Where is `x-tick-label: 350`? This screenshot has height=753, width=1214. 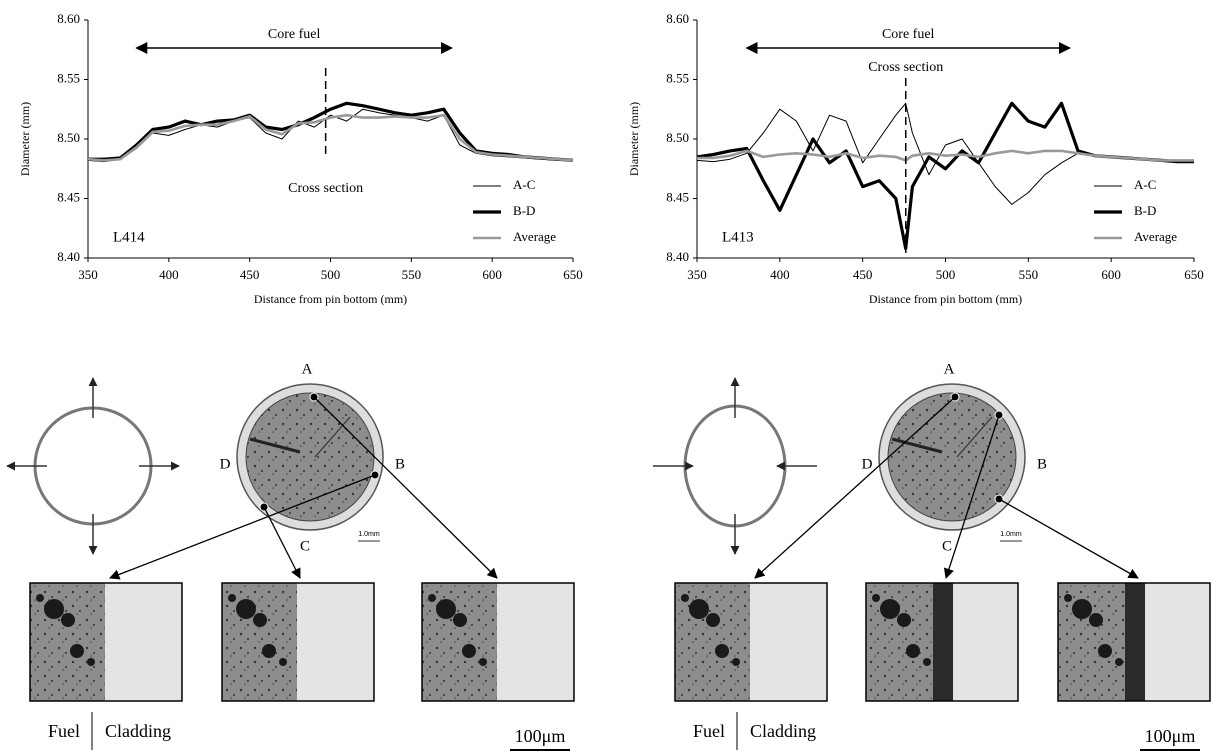 x-tick-label: 350 is located at coordinates (88, 274).